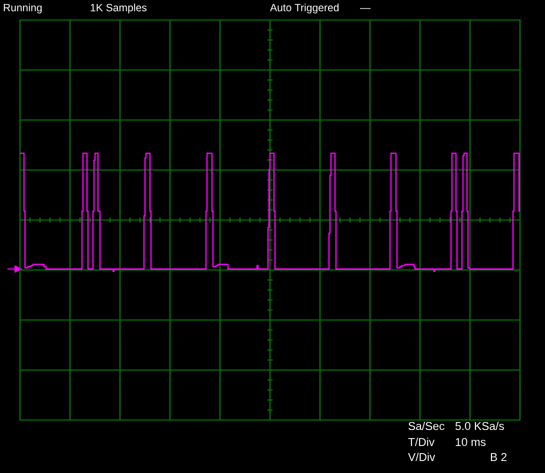 The height and width of the screenshot is (473, 545). Describe the element at coordinates (422, 457) in the screenshot. I see `text: V/Div` at that location.